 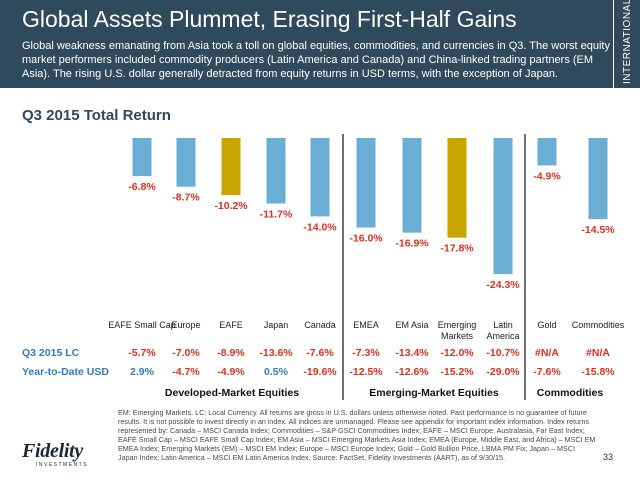 I want to click on table-cell-0-2: -8.9%, so click(x=231, y=353).